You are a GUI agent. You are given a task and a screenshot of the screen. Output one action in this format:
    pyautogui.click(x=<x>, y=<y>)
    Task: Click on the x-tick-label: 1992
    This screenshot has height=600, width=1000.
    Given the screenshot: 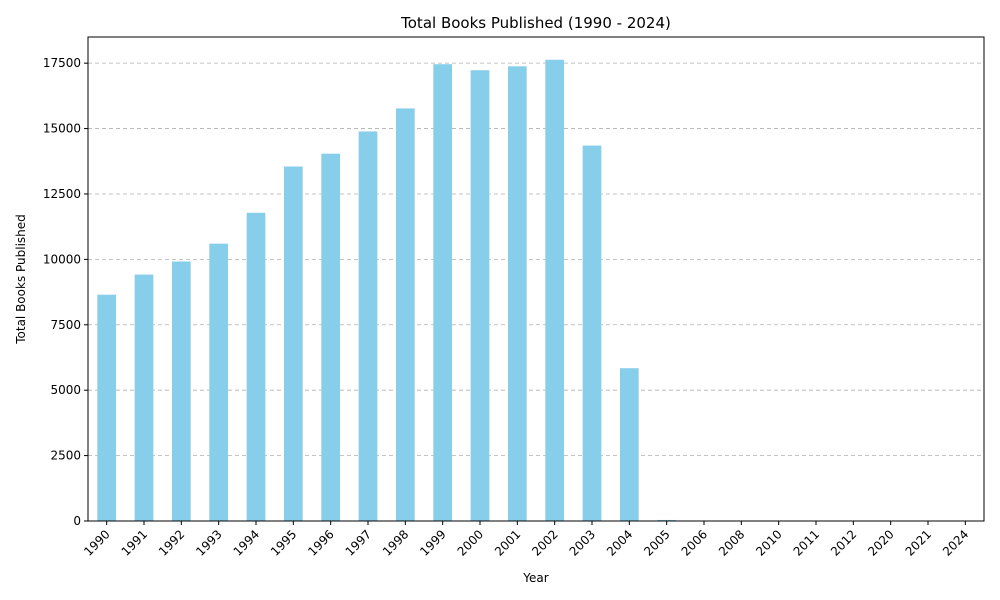 What is the action you would take?
    pyautogui.click(x=171, y=542)
    